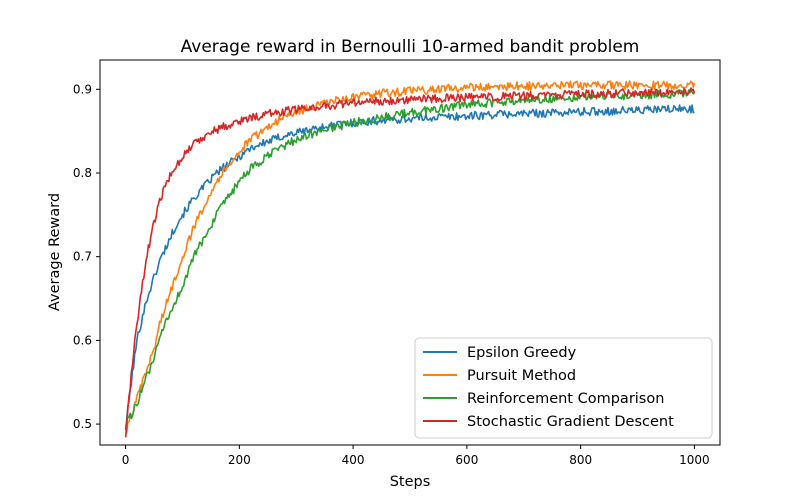  I want to click on x-tick-label: 400, so click(353, 460).